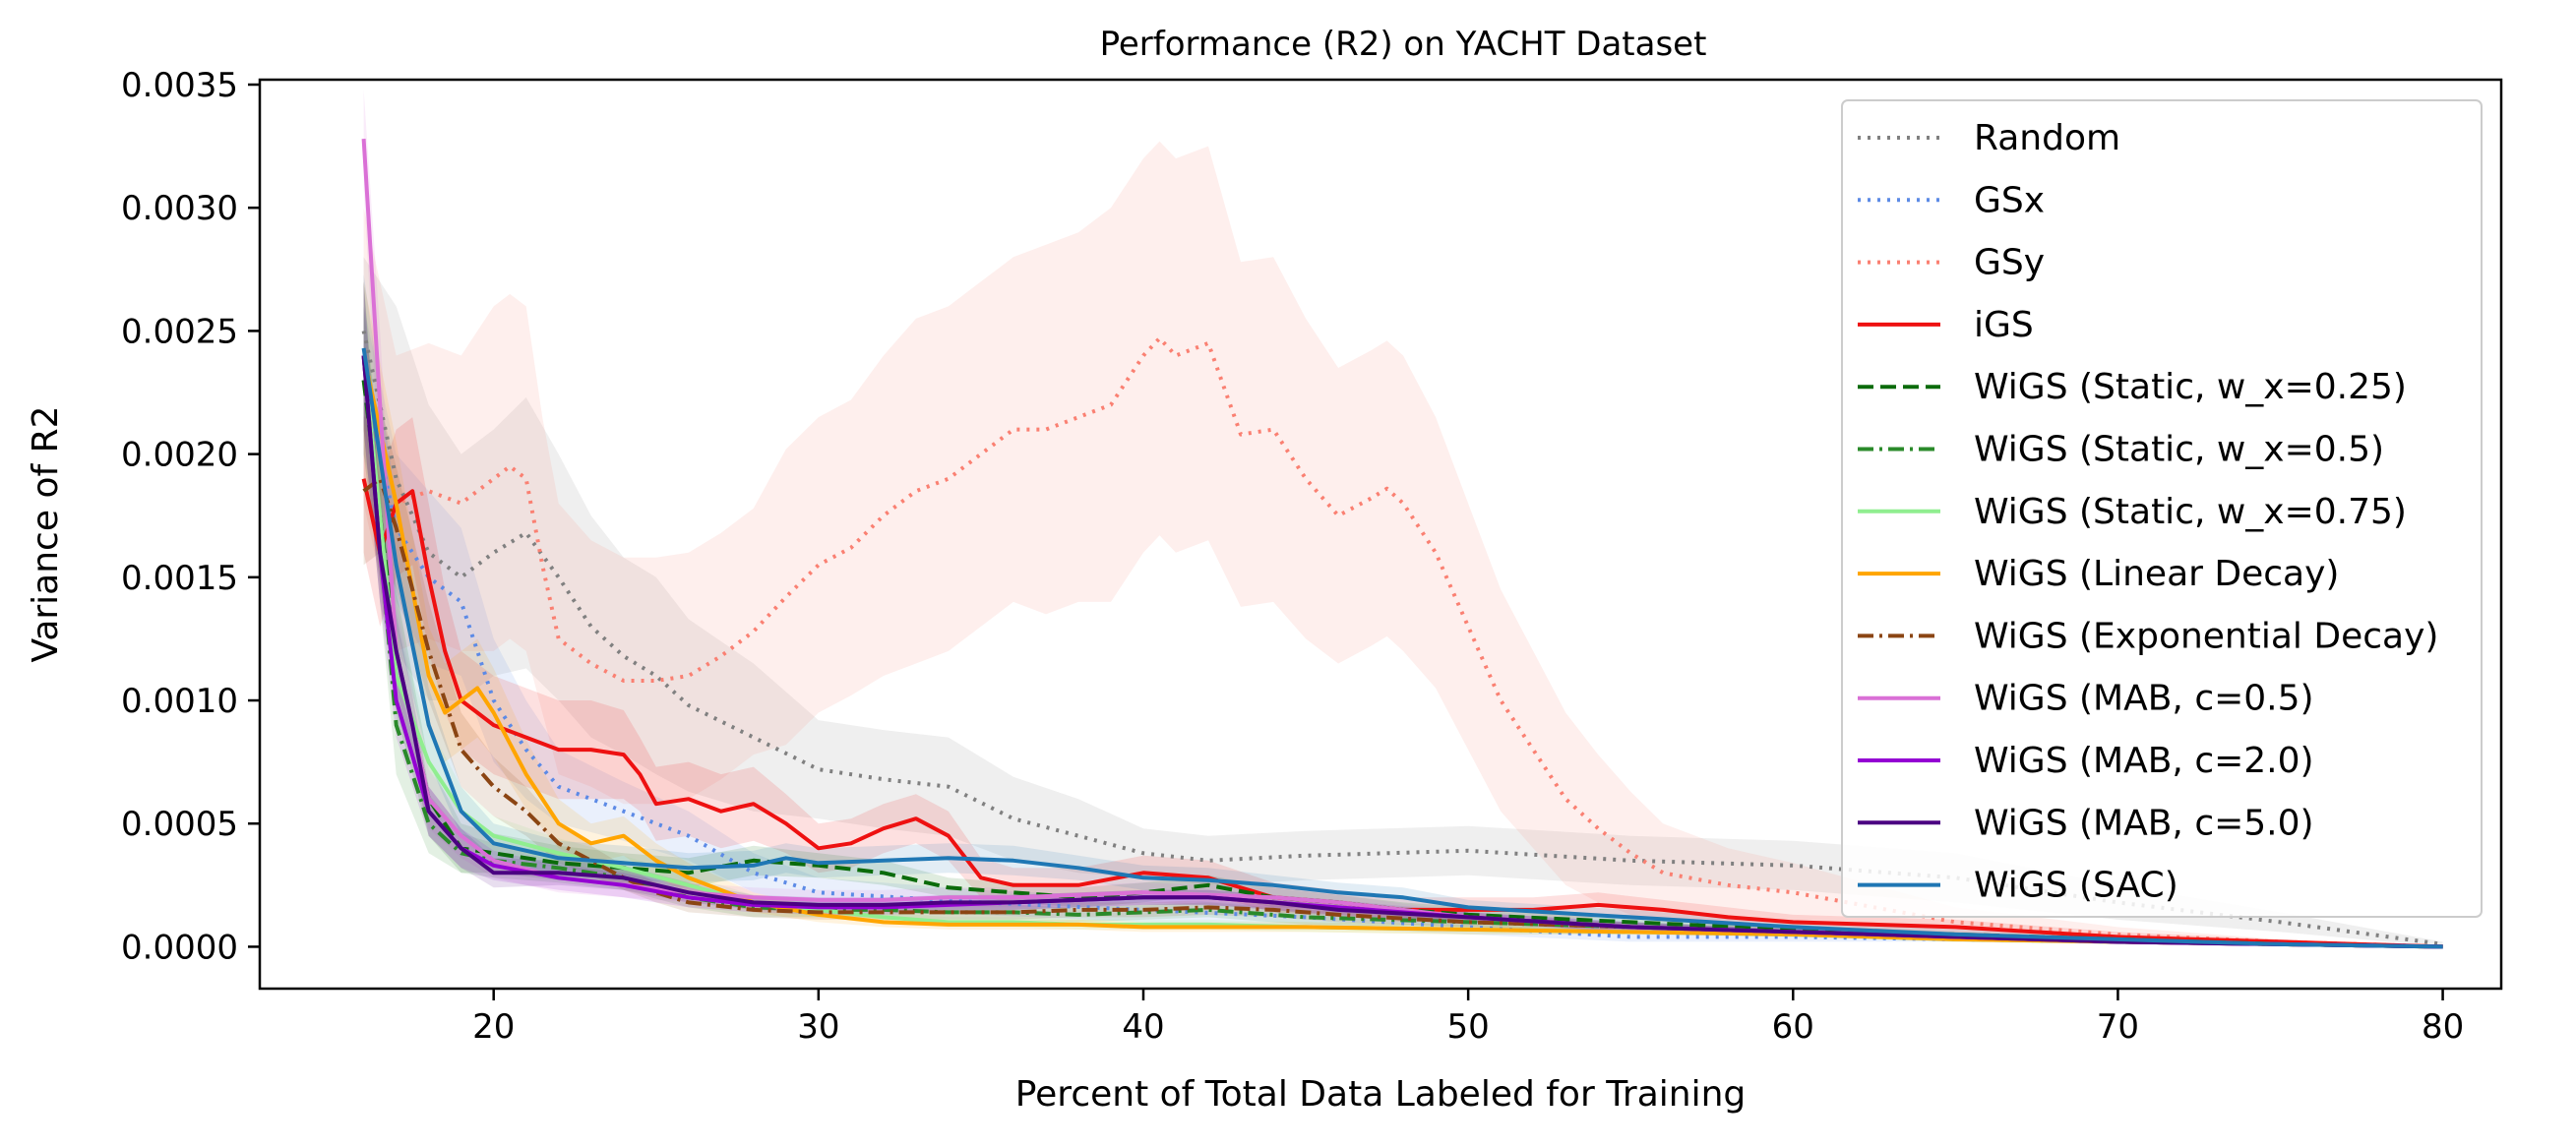 This screenshot has height=1147, width=2576. Describe the element at coordinates (1793, 1027) in the screenshot. I see `x-tick-label: 60` at that location.